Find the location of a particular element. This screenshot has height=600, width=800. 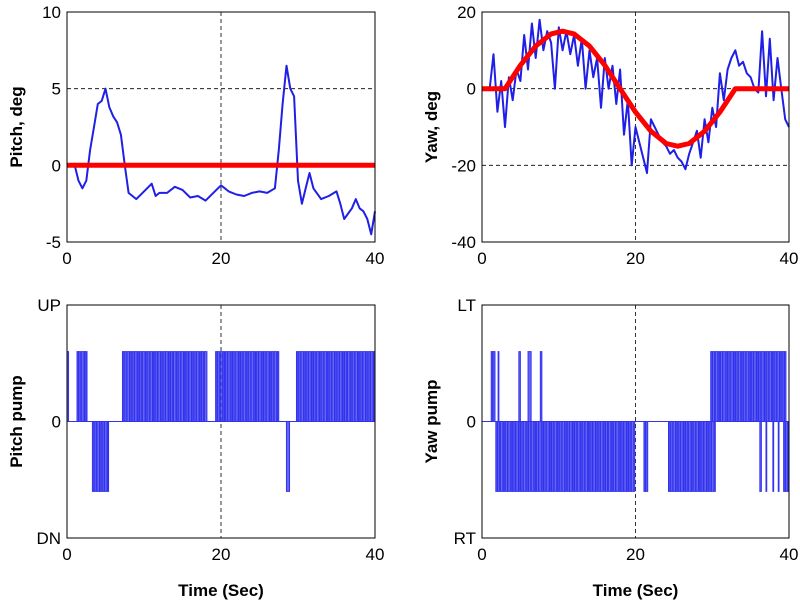

measured-series-line is located at coordinates (639, 96).